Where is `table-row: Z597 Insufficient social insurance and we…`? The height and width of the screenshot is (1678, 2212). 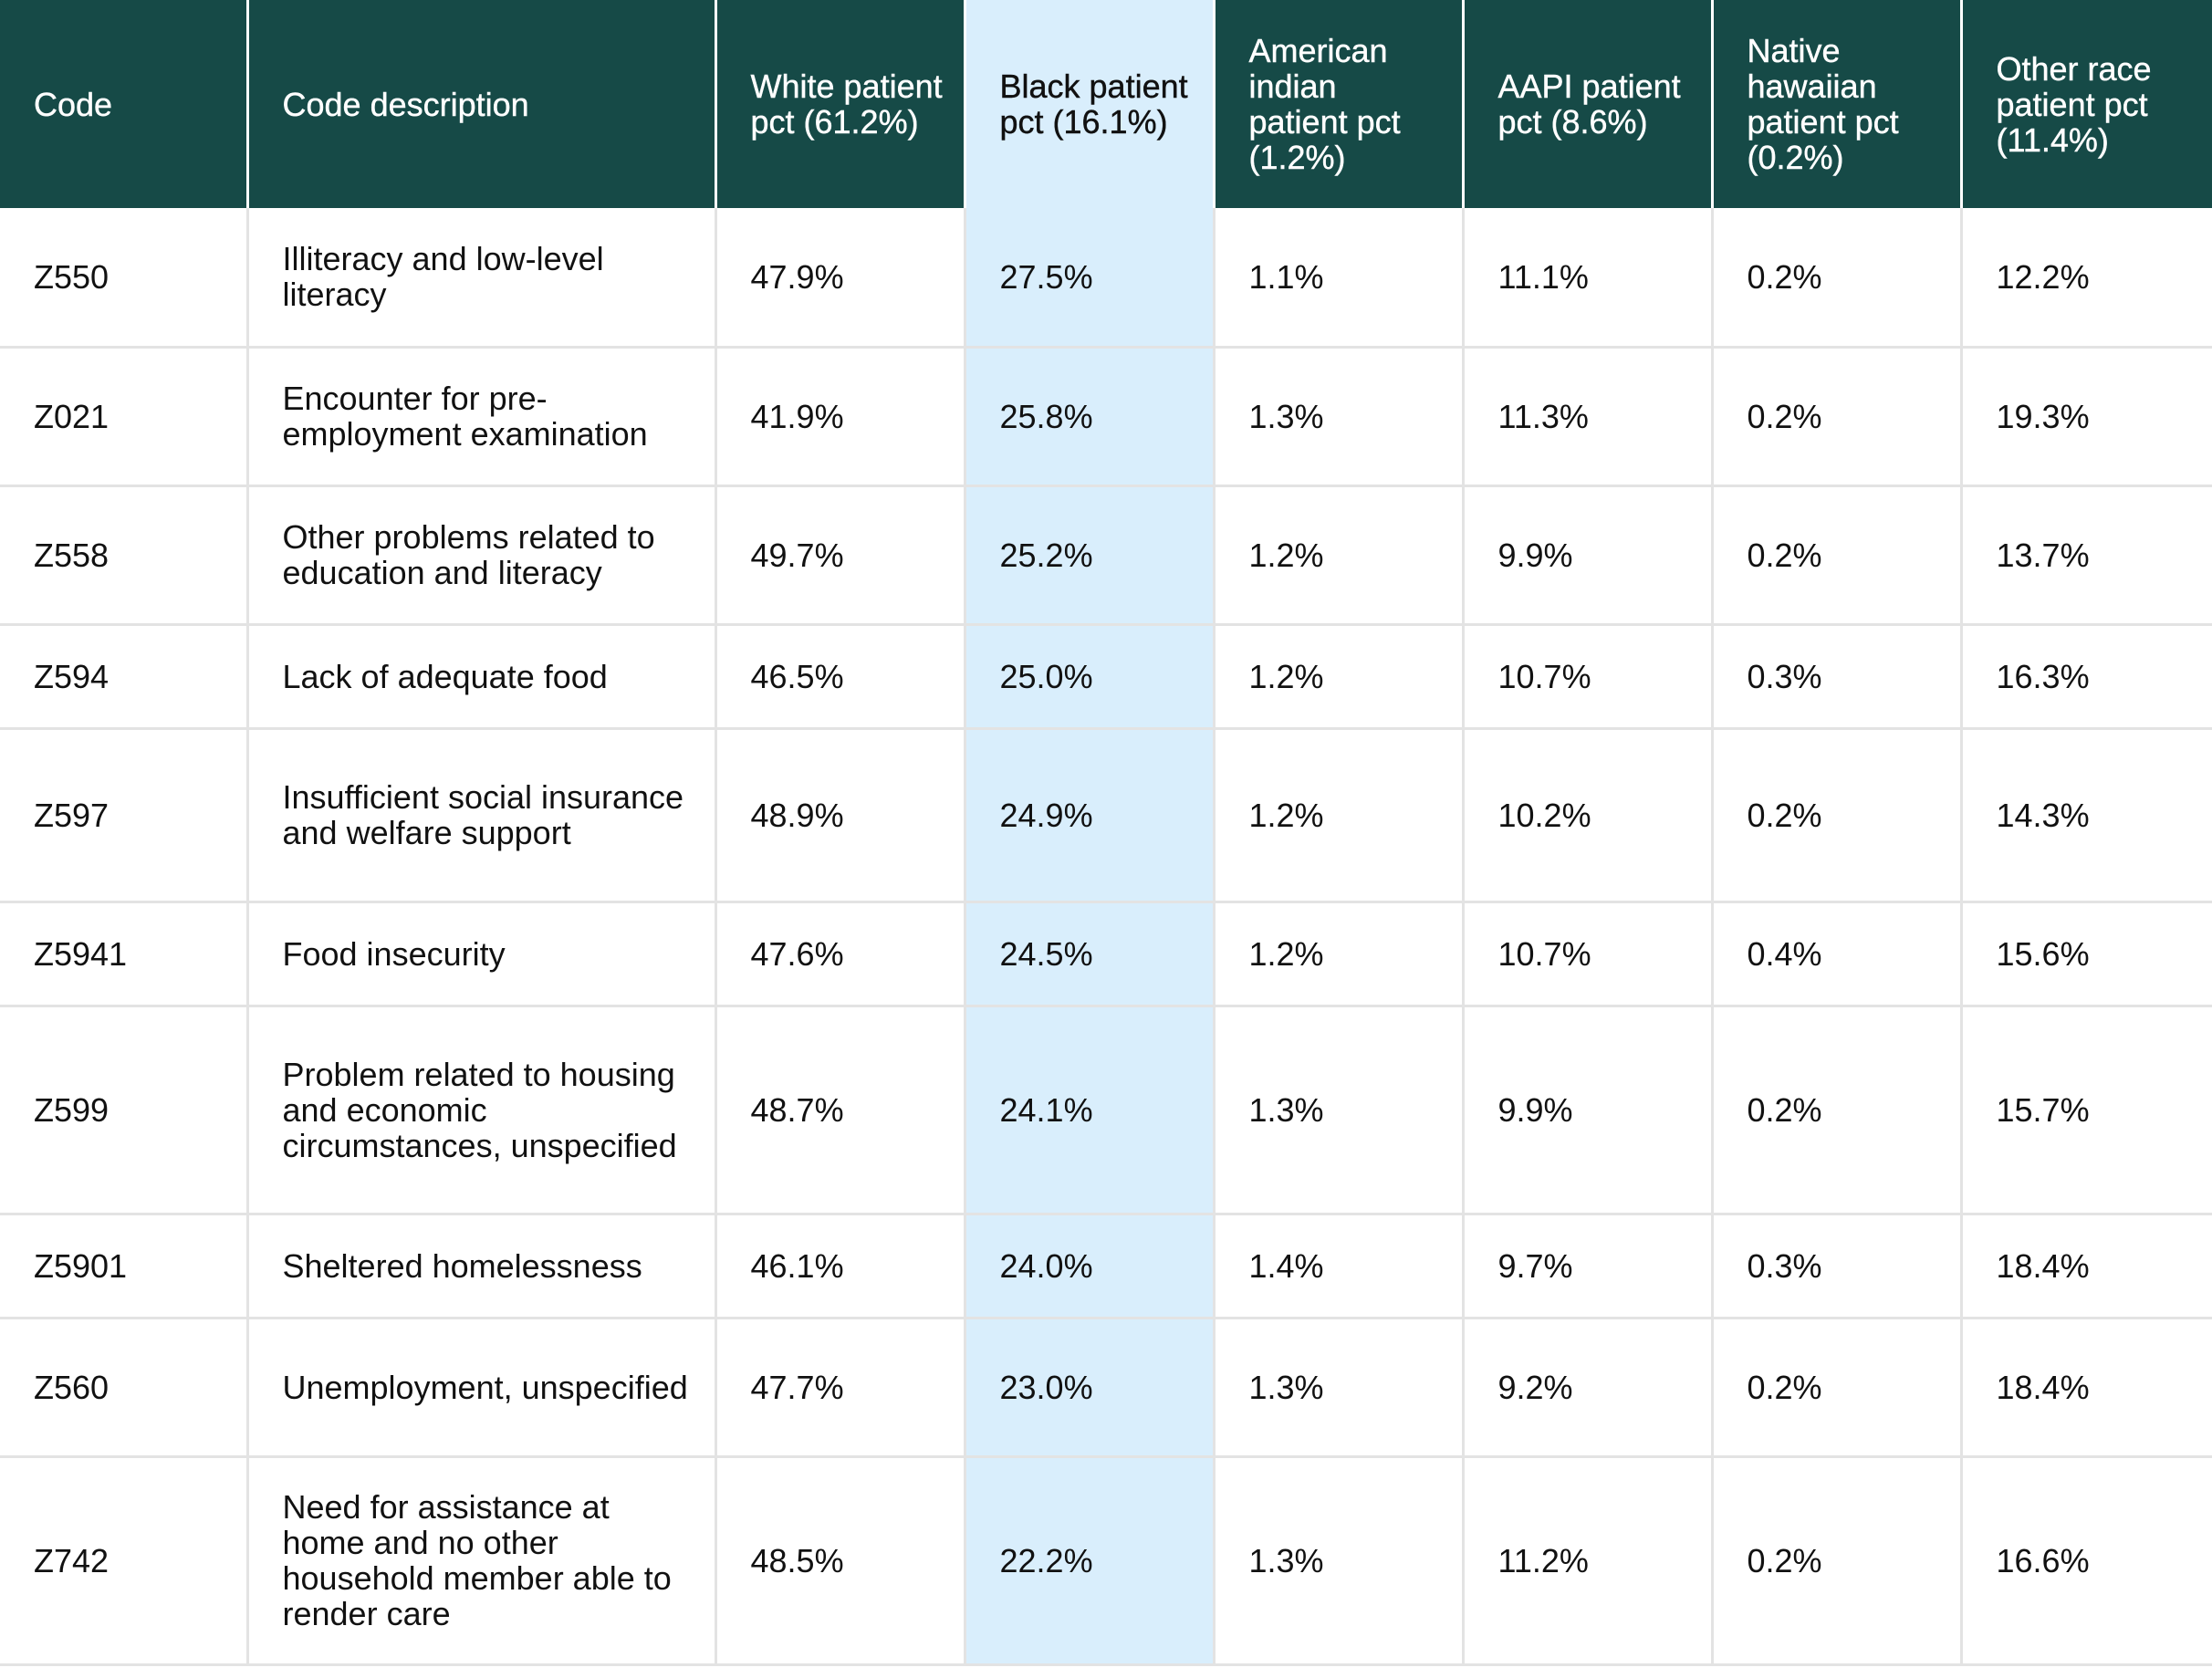 table-row: Z597 Insufficient social insurance and we… is located at coordinates (1106, 815).